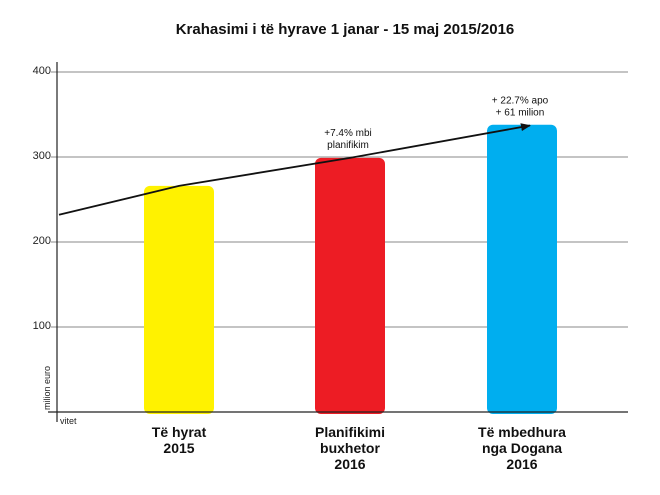  I want to click on trend-arrow, so click(294, 169).